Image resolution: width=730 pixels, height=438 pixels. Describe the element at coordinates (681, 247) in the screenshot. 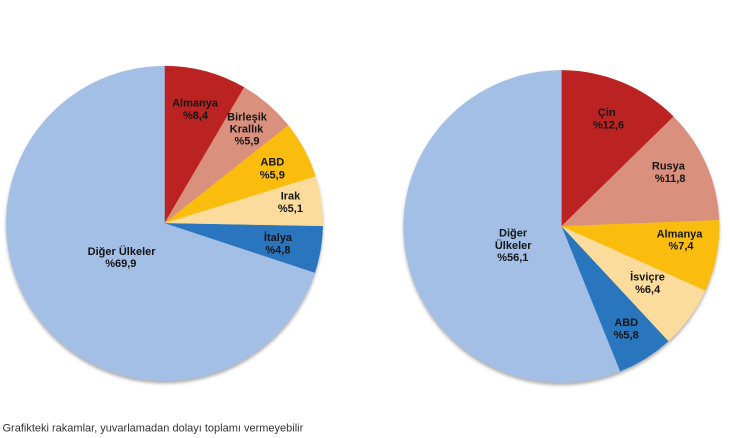

I see `svg-text: %7,4` at that location.